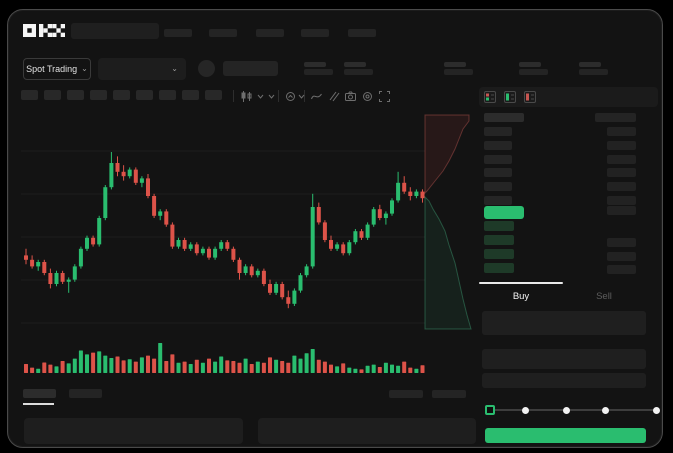  I want to click on ob-amount-header-placeholder, so click(615, 117).